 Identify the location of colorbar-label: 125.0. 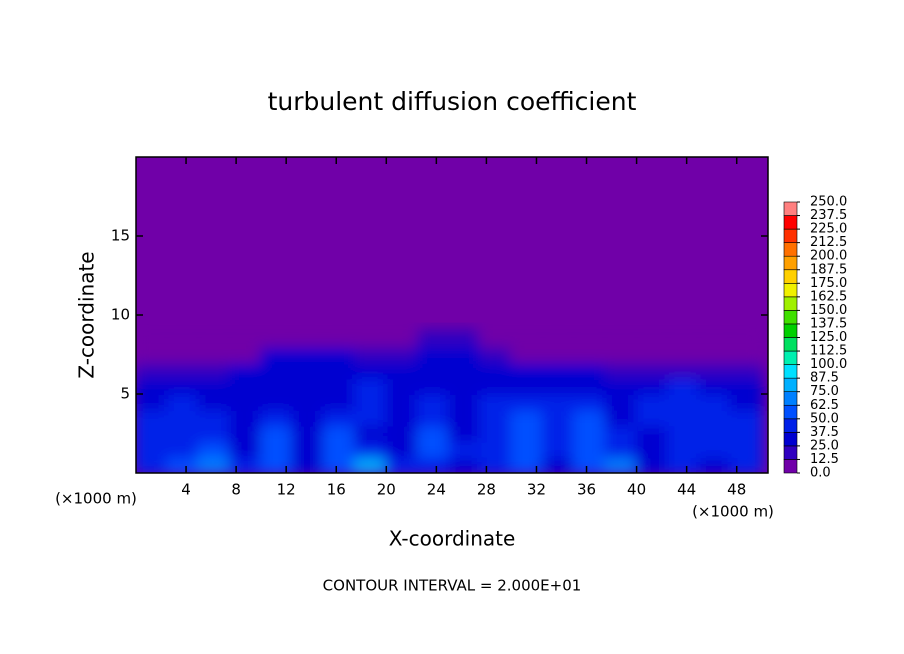
(828, 337).